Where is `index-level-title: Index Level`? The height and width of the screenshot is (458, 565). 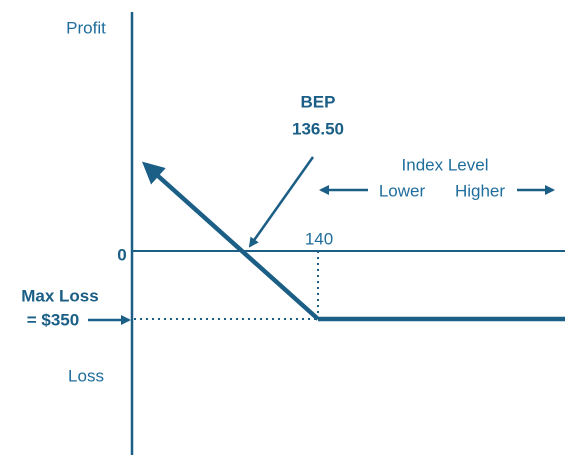
index-level-title: Index Level is located at coordinates (445, 164).